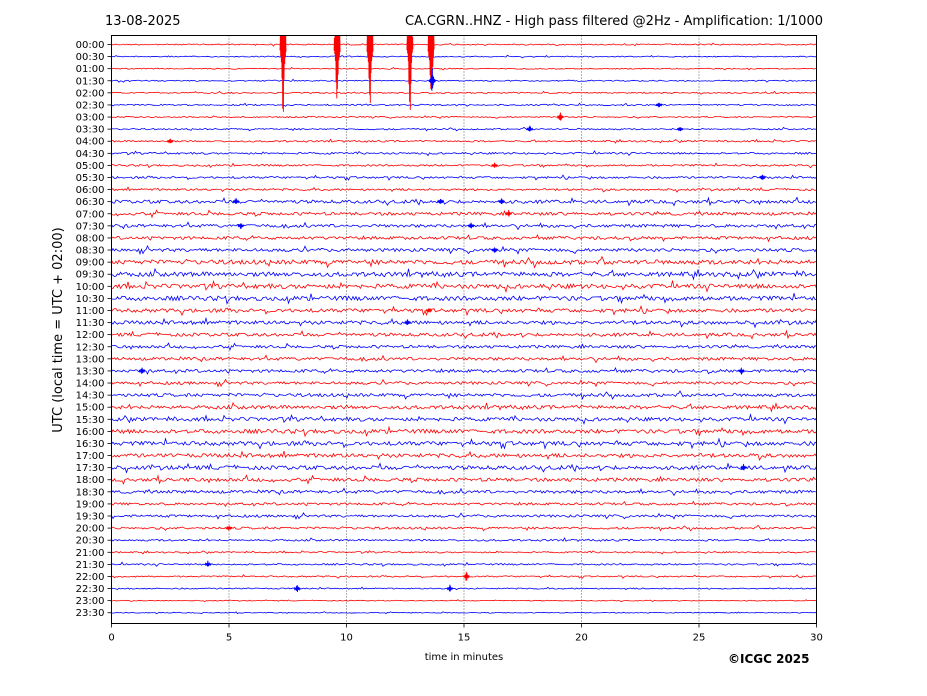 The width and height of the screenshot is (927, 696). What do you see at coordinates (90, 456) in the screenshot?
I see `y-tick-label: 17:00` at bounding box center [90, 456].